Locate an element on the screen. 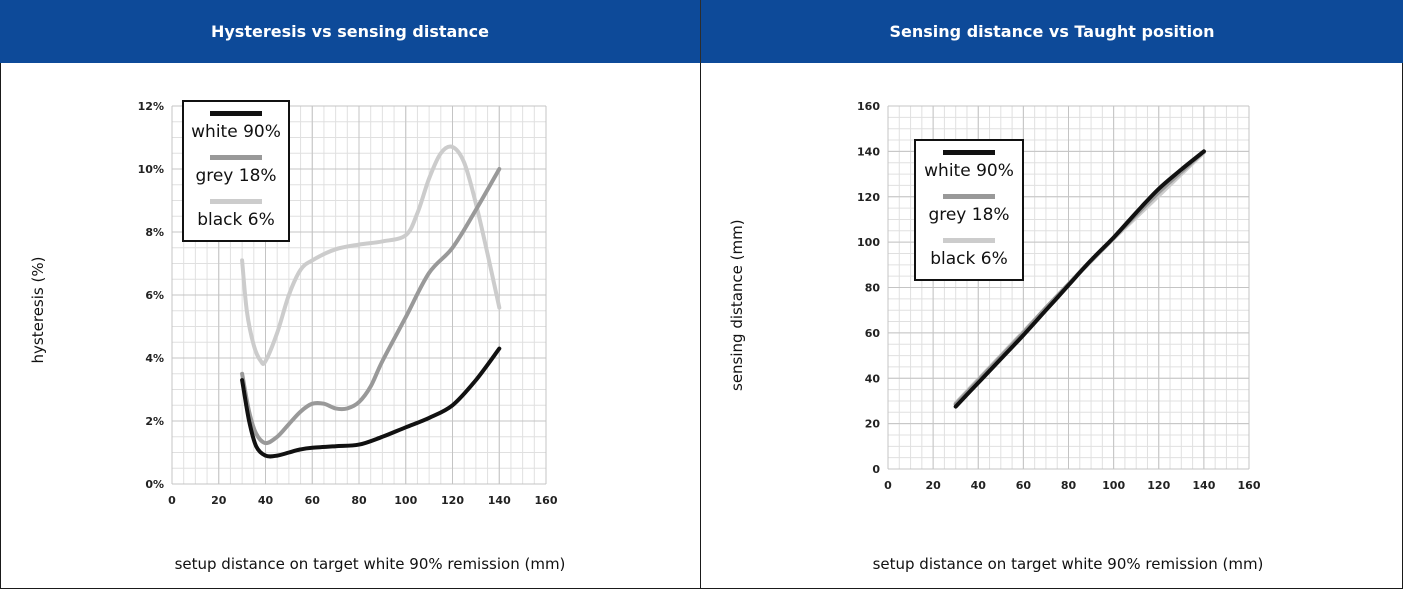 Image resolution: width=1403 pixels, height=589 pixels. chart-2-legend-label: black 6% is located at coordinates (969, 259).